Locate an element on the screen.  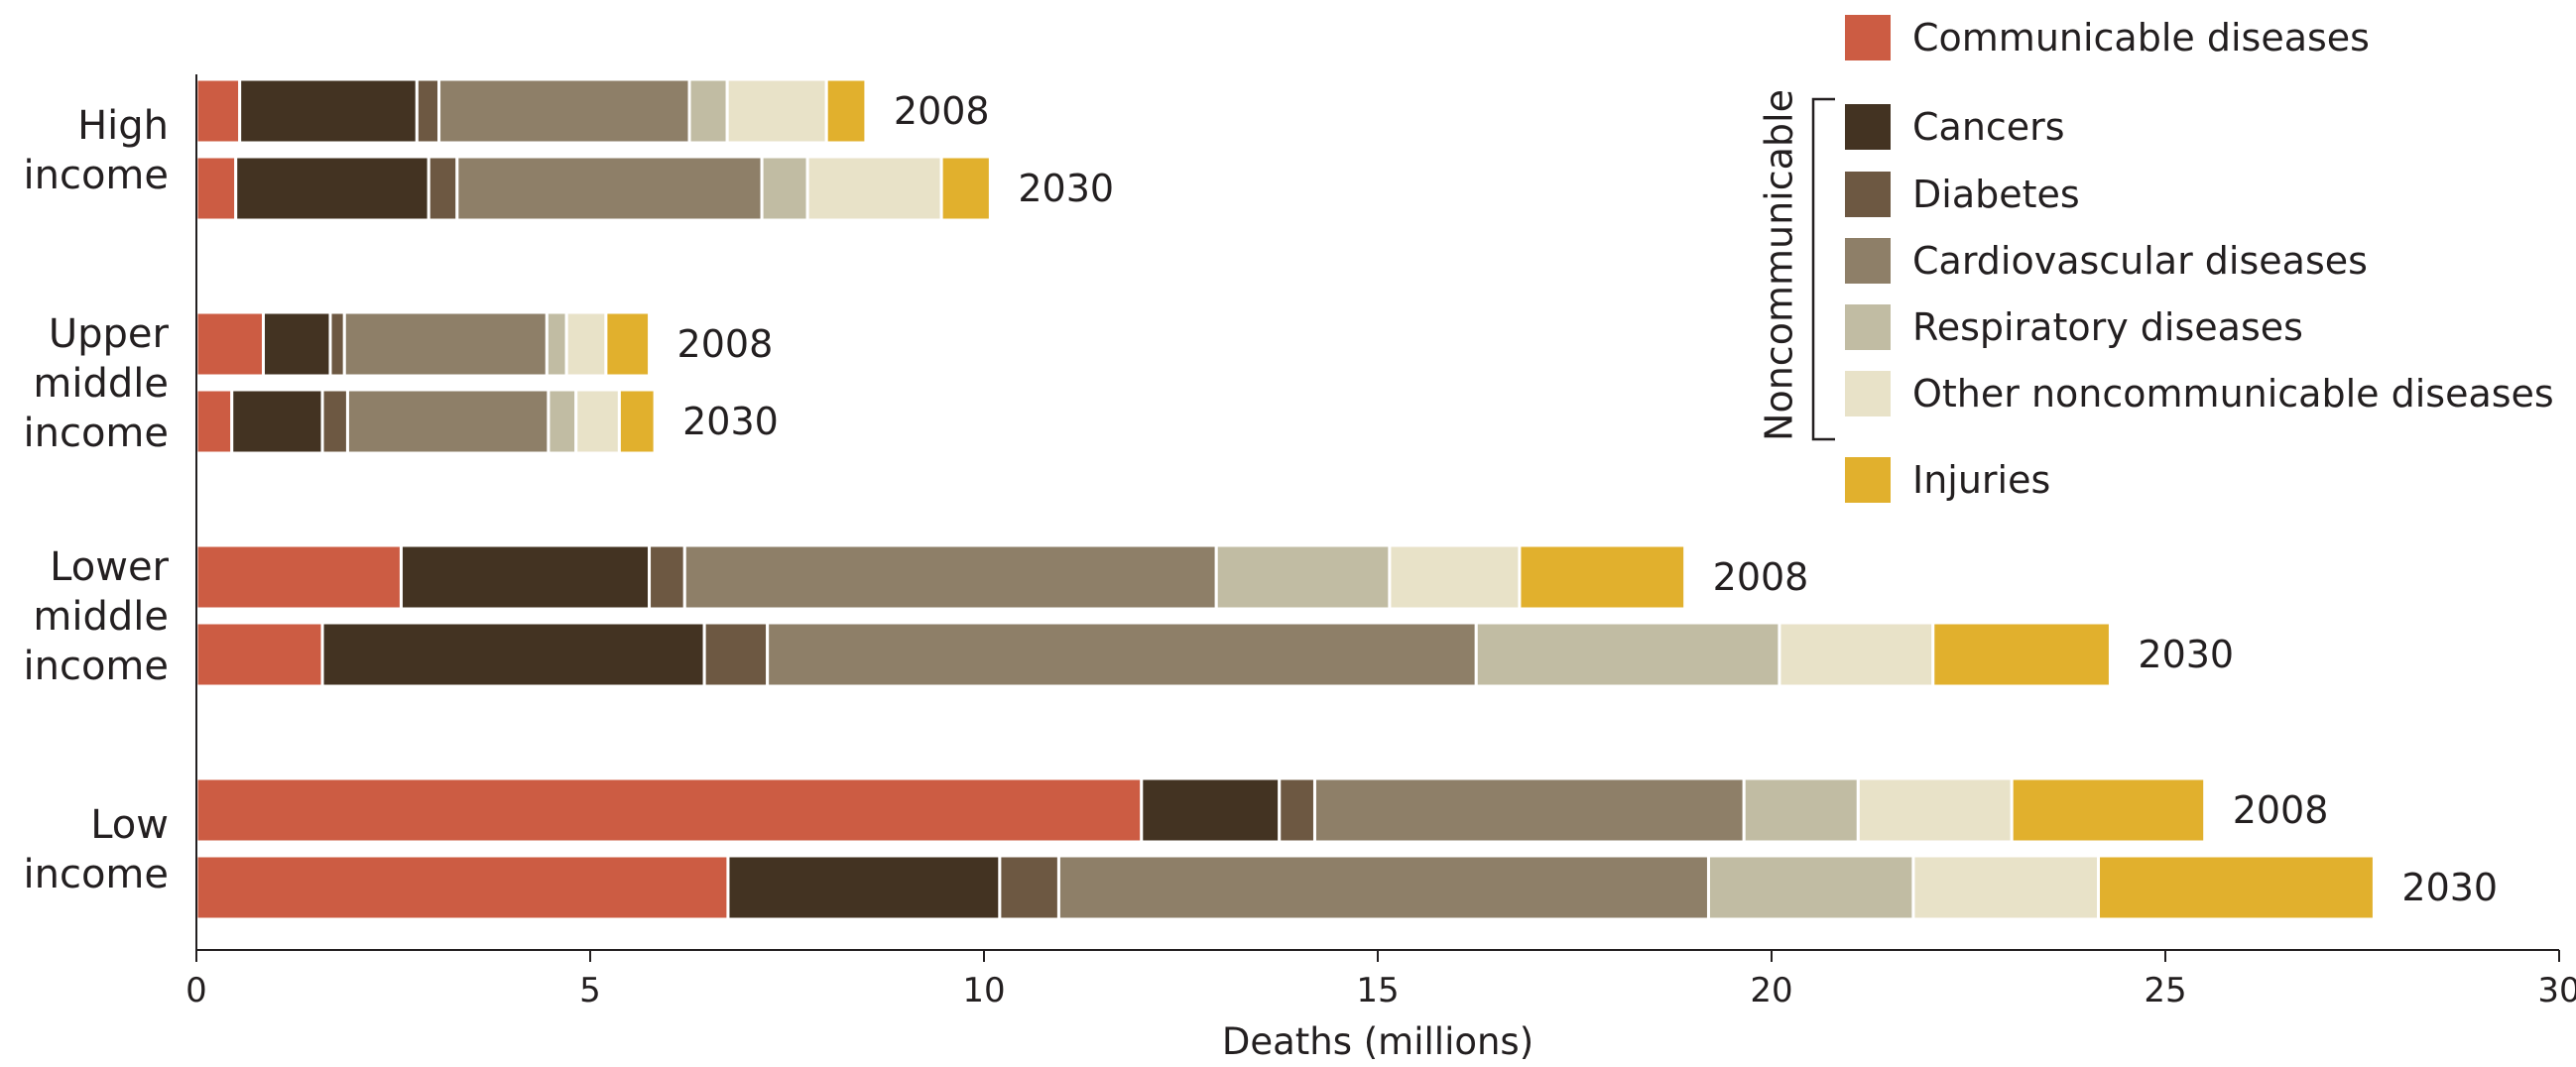
category-label: Low is located at coordinates (129, 825).